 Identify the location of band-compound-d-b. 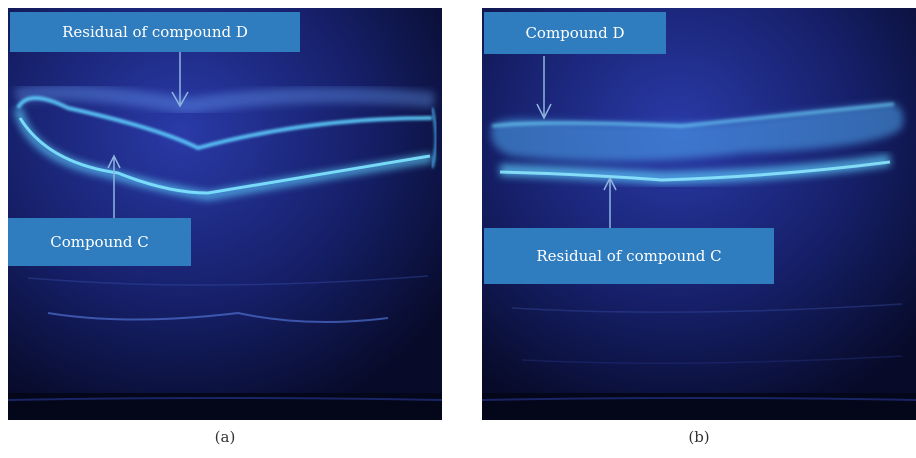
(697, 132).